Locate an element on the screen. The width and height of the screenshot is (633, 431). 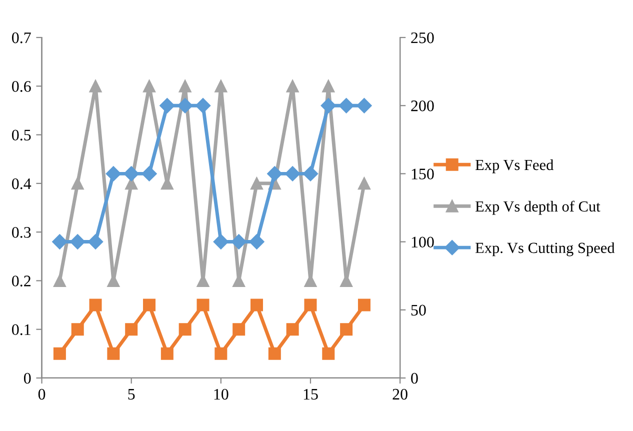
x-tick-label: 5 is located at coordinates (131, 394).